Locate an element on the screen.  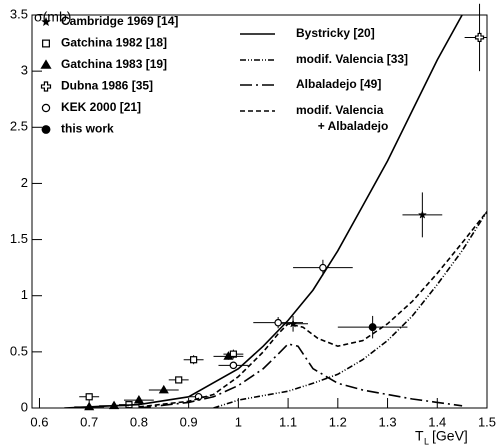
x-tick-label: 1.5 is located at coordinates (487, 421).